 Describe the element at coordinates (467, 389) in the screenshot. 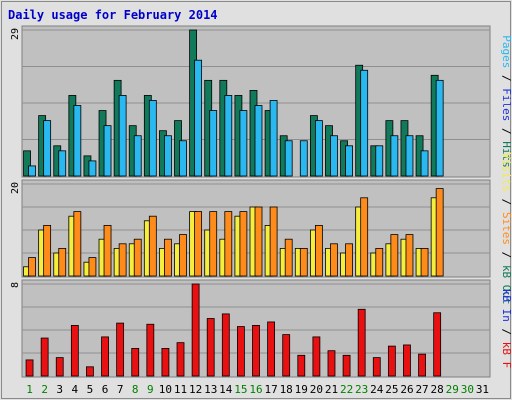

I see `x-tick-label-day-30: 30` at that location.